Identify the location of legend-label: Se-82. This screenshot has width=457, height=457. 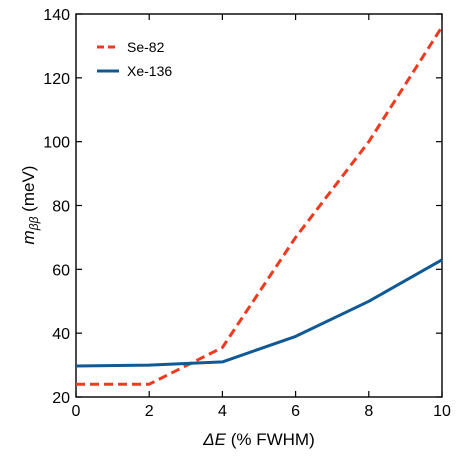
(146, 47).